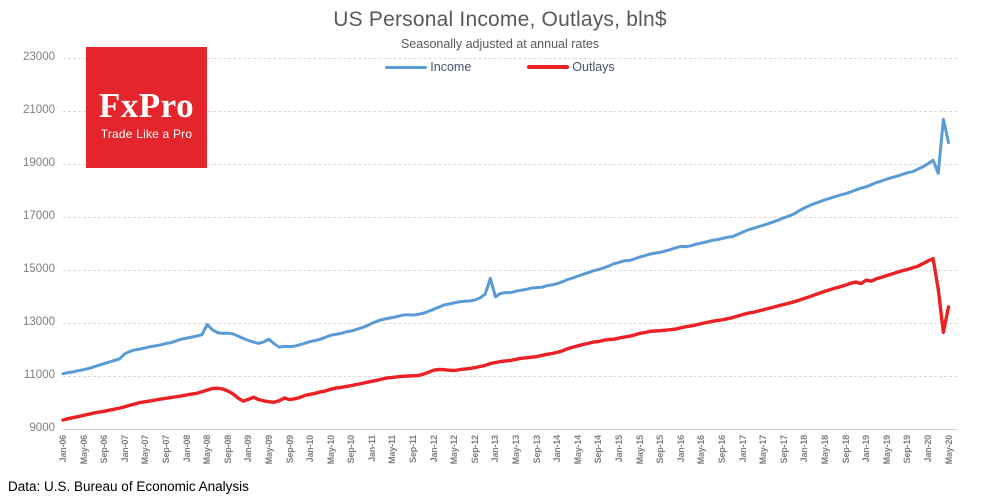 The height and width of the screenshot is (500, 1000). I want to click on legend-item-outlays: Outlays, so click(571, 67).